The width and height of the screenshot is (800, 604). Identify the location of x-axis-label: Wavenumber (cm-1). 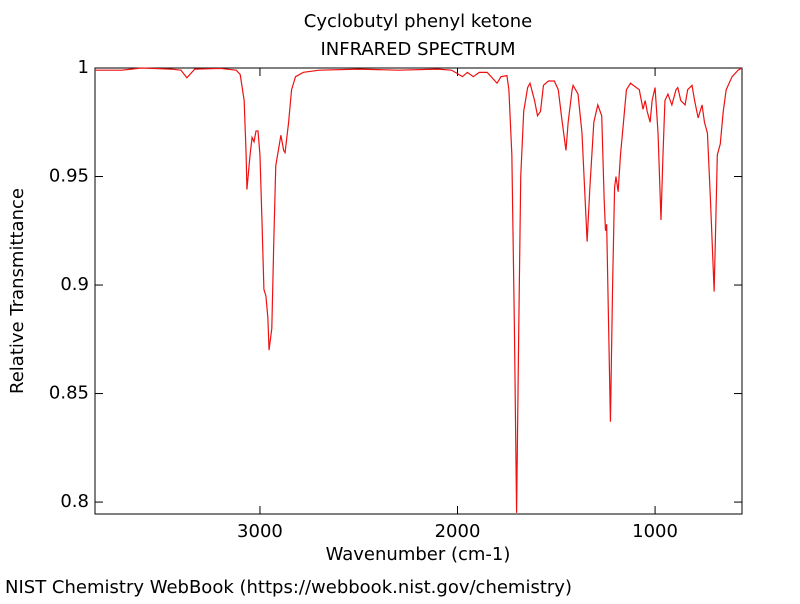
(418, 554).